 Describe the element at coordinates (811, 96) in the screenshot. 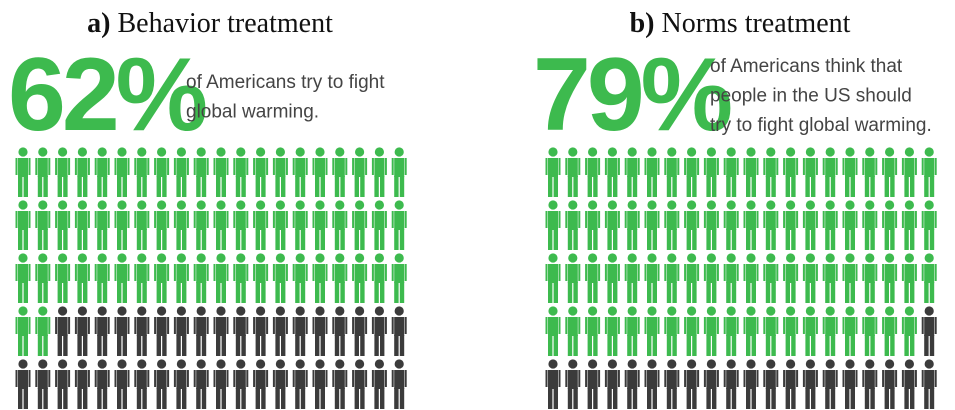

I see `description: people in the US should` at that location.